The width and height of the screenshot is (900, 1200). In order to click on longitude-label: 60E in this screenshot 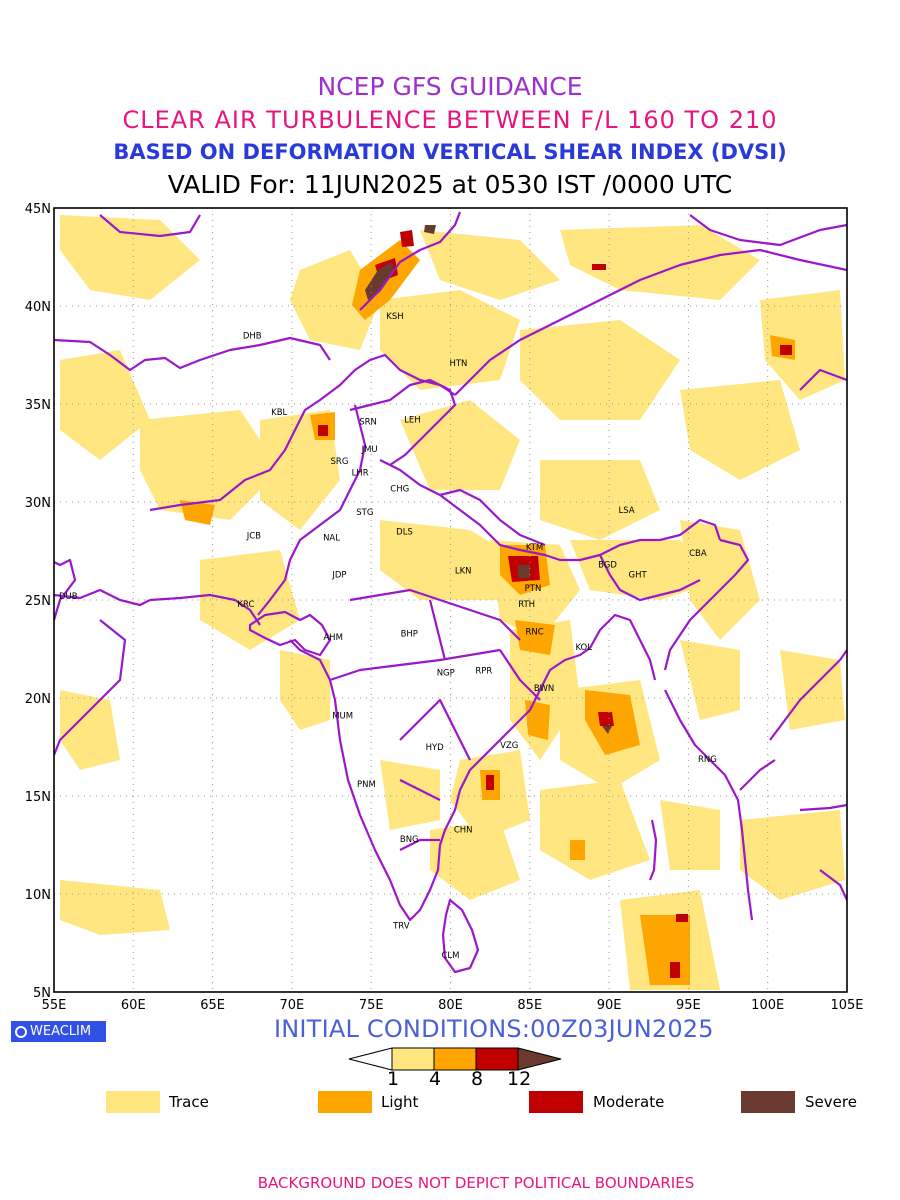, I will do `click(133, 1005)`.